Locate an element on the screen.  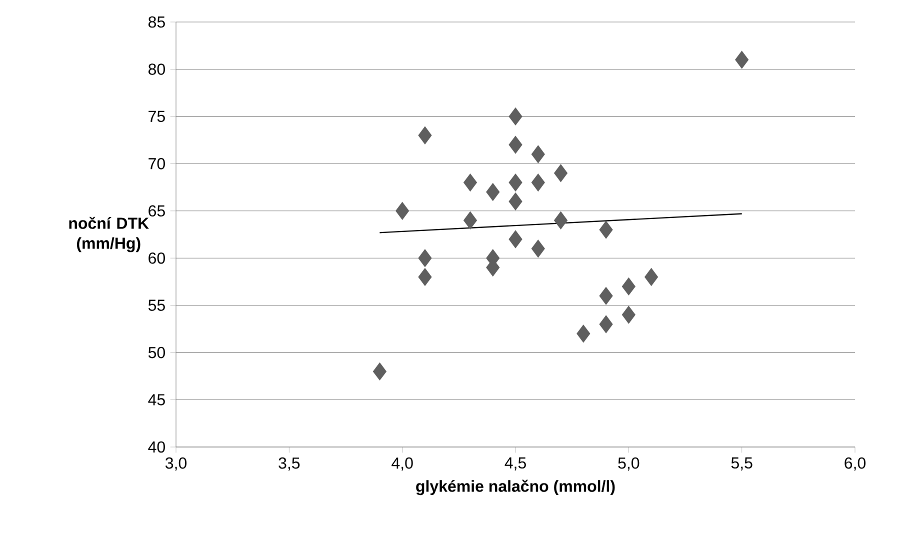
x-tick-label: 6,0 is located at coordinates (855, 464).